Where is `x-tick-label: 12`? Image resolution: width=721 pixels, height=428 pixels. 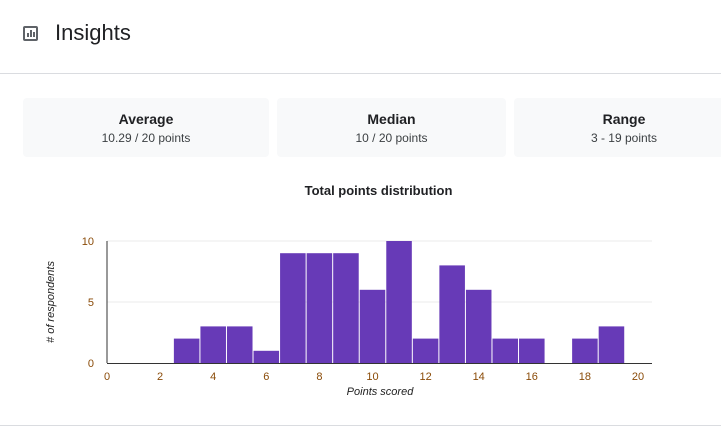
x-tick-label: 12 is located at coordinates (425, 377).